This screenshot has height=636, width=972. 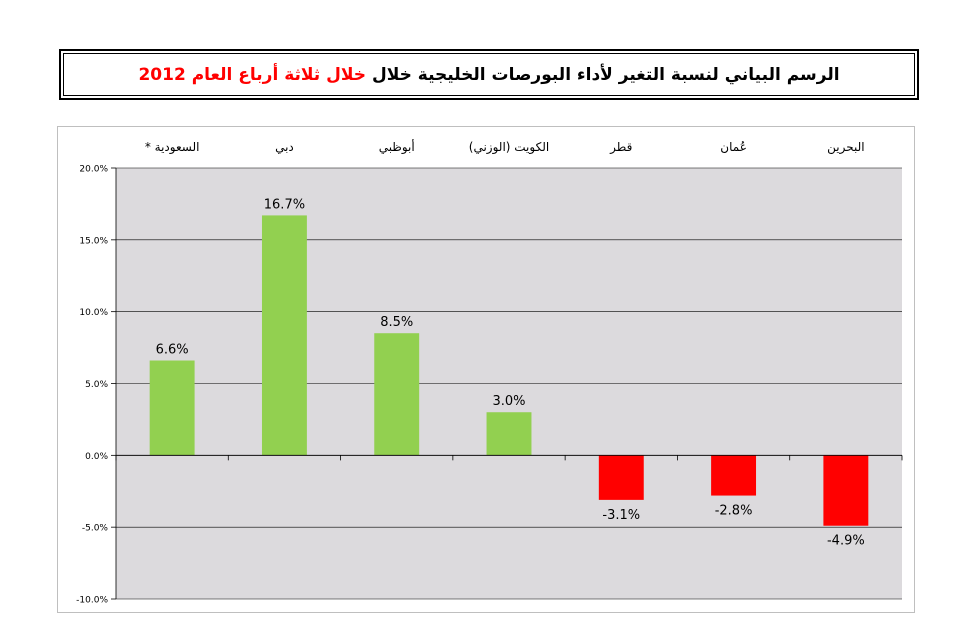 What do you see at coordinates (172, 147) in the screenshot?
I see `category-label: السعودية *` at bounding box center [172, 147].